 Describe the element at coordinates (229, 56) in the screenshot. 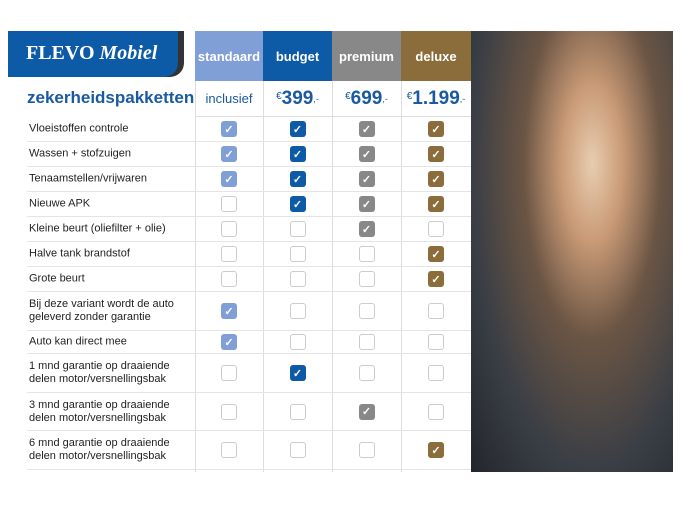

I see `column-header-standaard: standaard` at that location.